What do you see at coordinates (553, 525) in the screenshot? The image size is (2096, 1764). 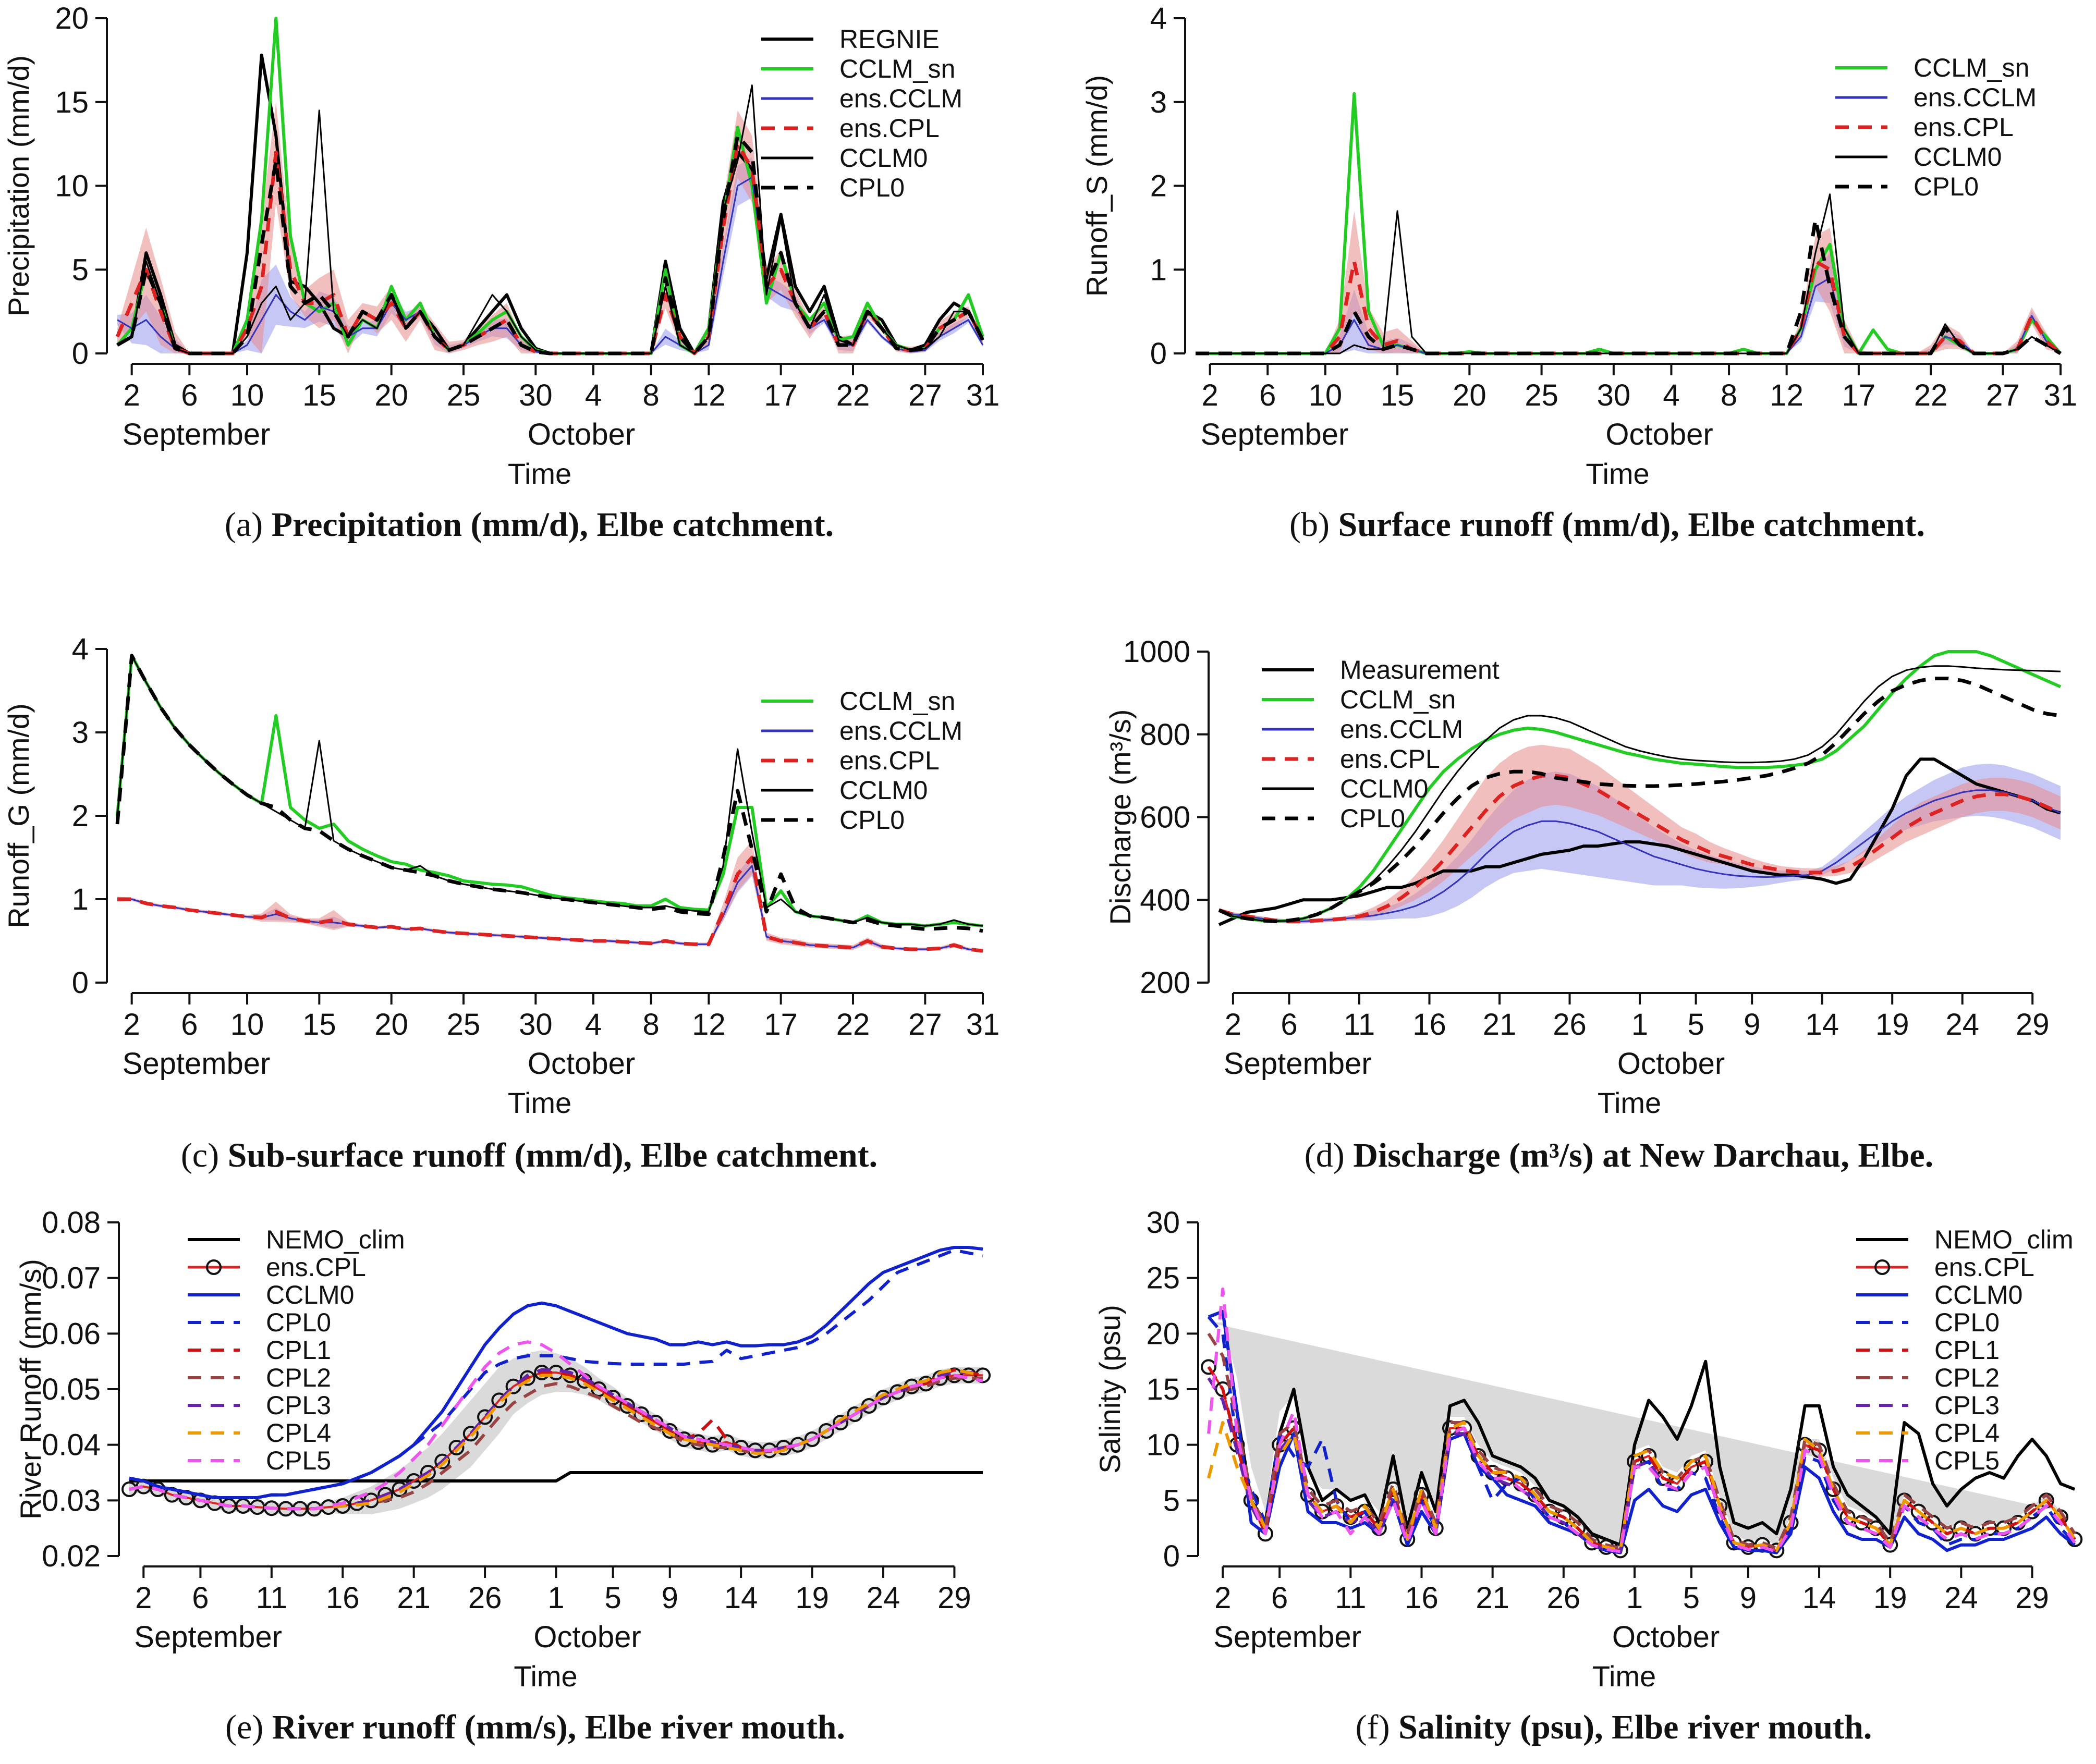 I see `caption-text: Precipitation (mm/d), Elbe catchment.` at bounding box center [553, 525].